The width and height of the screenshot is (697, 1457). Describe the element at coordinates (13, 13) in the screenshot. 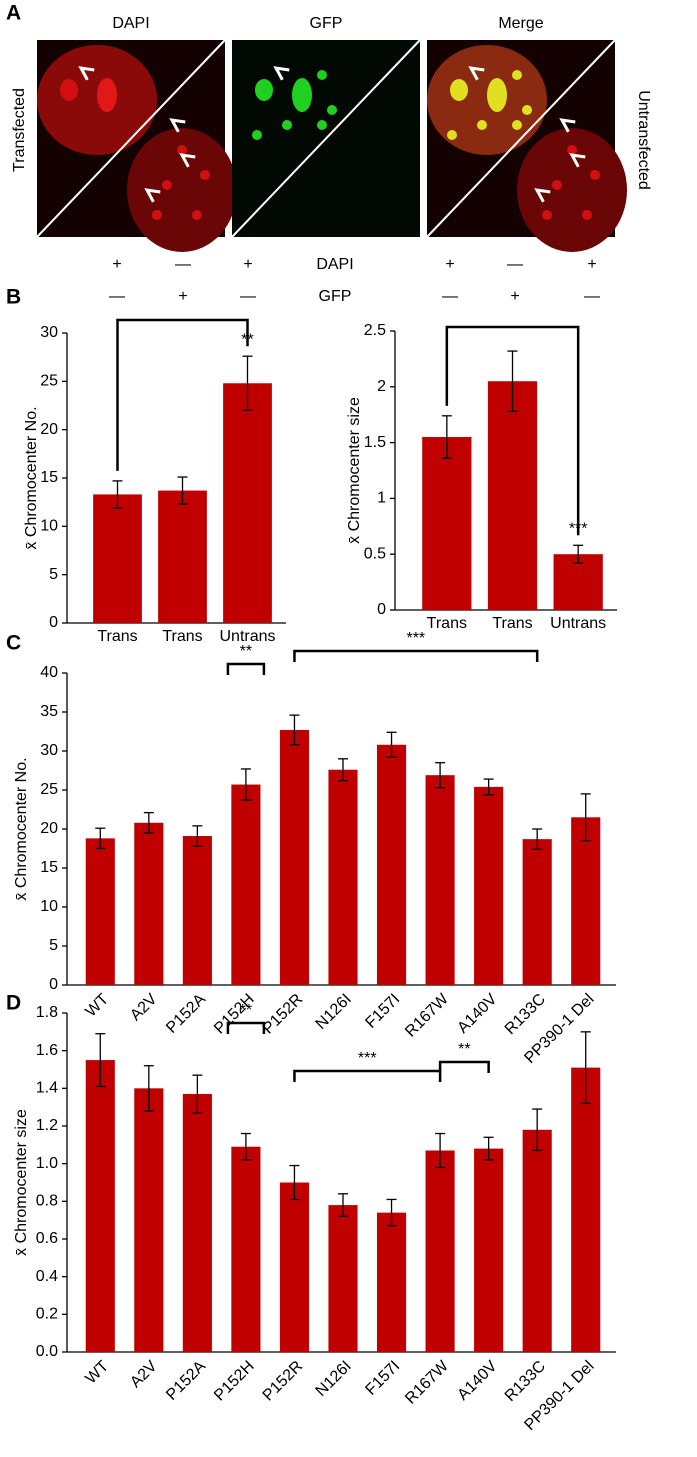

I see `panel-label: A` at that location.